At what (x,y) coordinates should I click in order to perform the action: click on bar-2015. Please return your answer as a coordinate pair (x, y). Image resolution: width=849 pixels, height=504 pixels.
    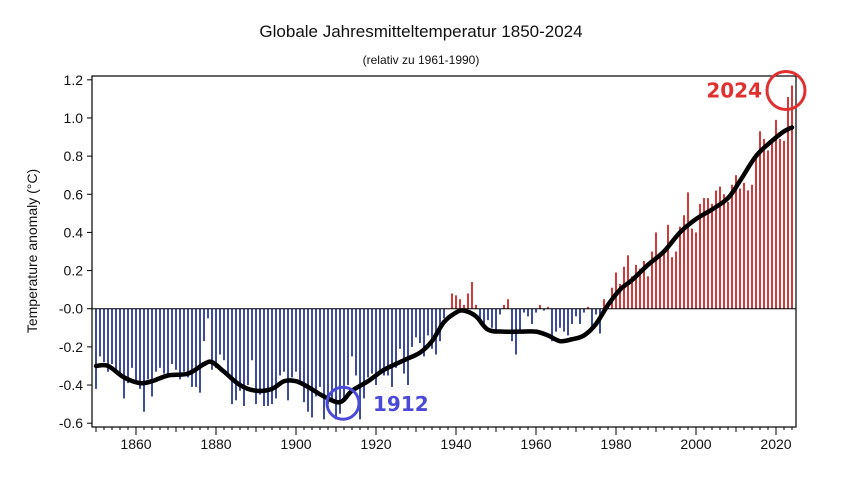
    Looking at the image, I should click on (756, 231).